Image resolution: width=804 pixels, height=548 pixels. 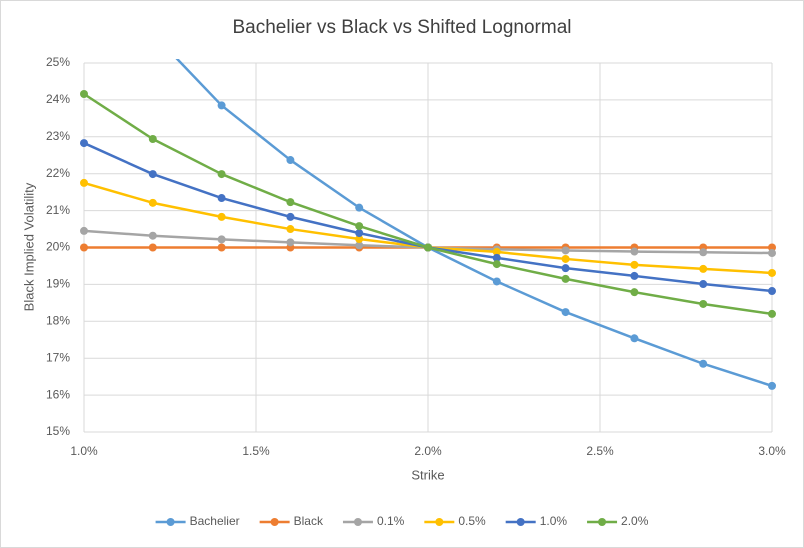 What do you see at coordinates (635, 521) in the screenshot?
I see `legend-label: 2.0%` at bounding box center [635, 521].